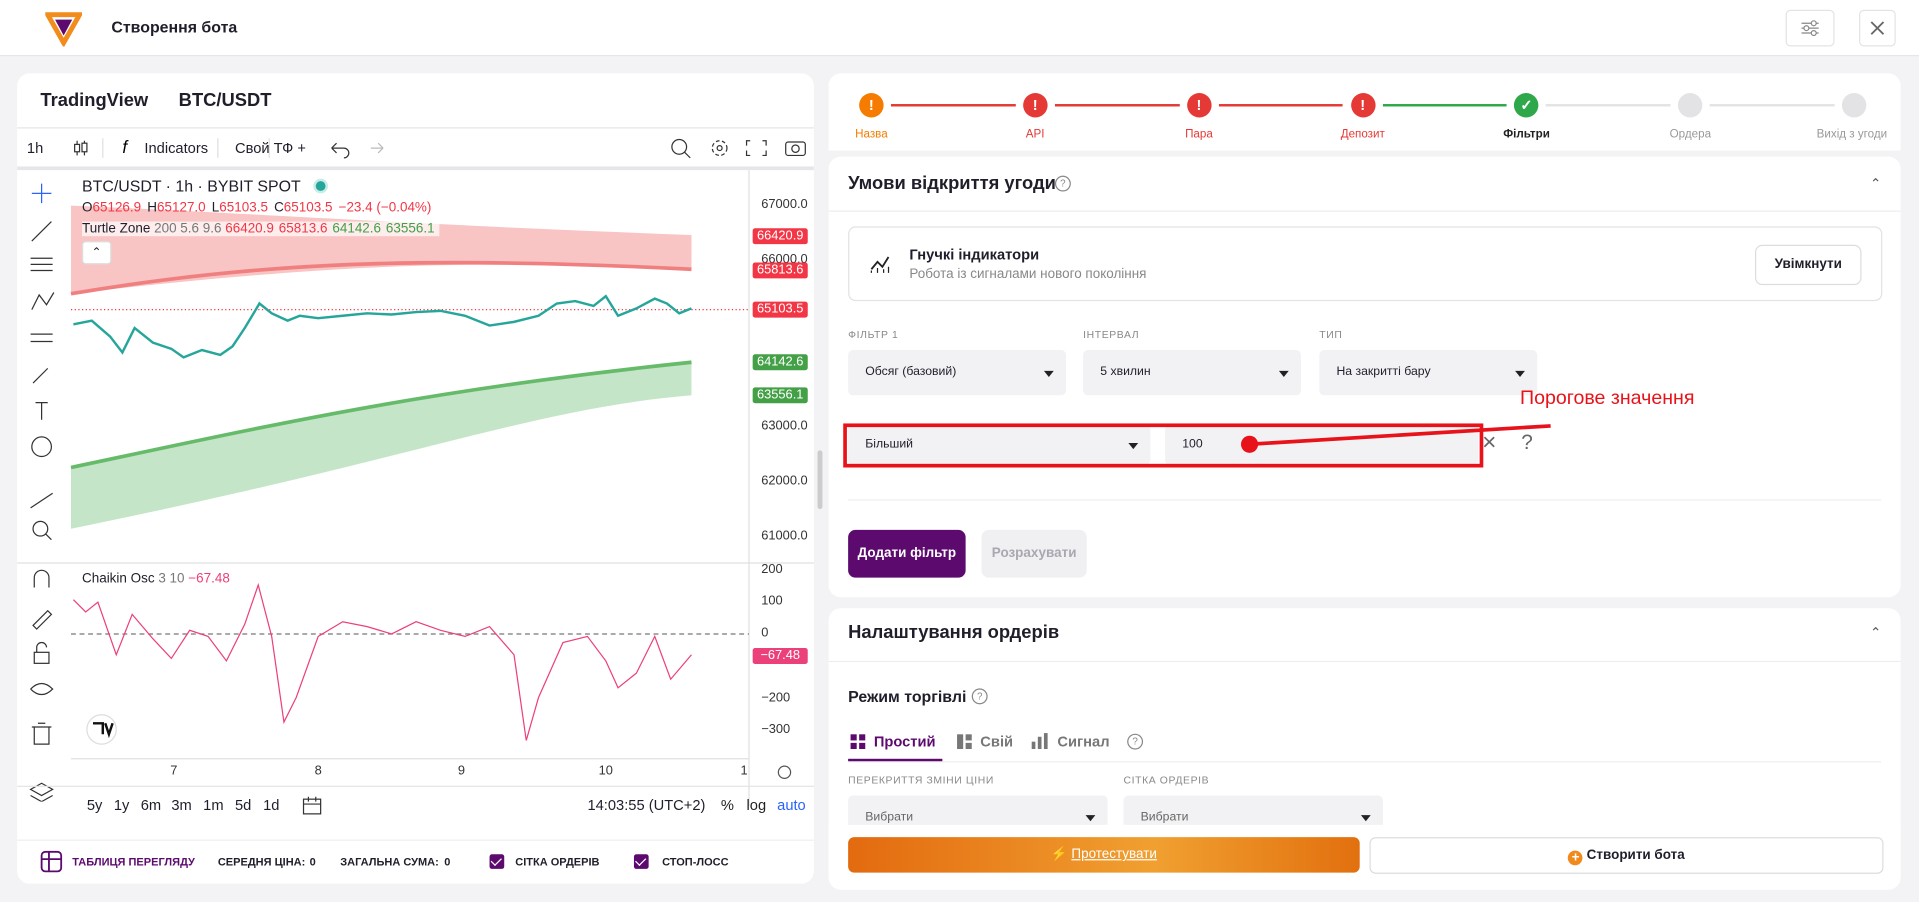  What do you see at coordinates (784, 204) in the screenshot?
I see `price-label: 67000.0` at bounding box center [784, 204].